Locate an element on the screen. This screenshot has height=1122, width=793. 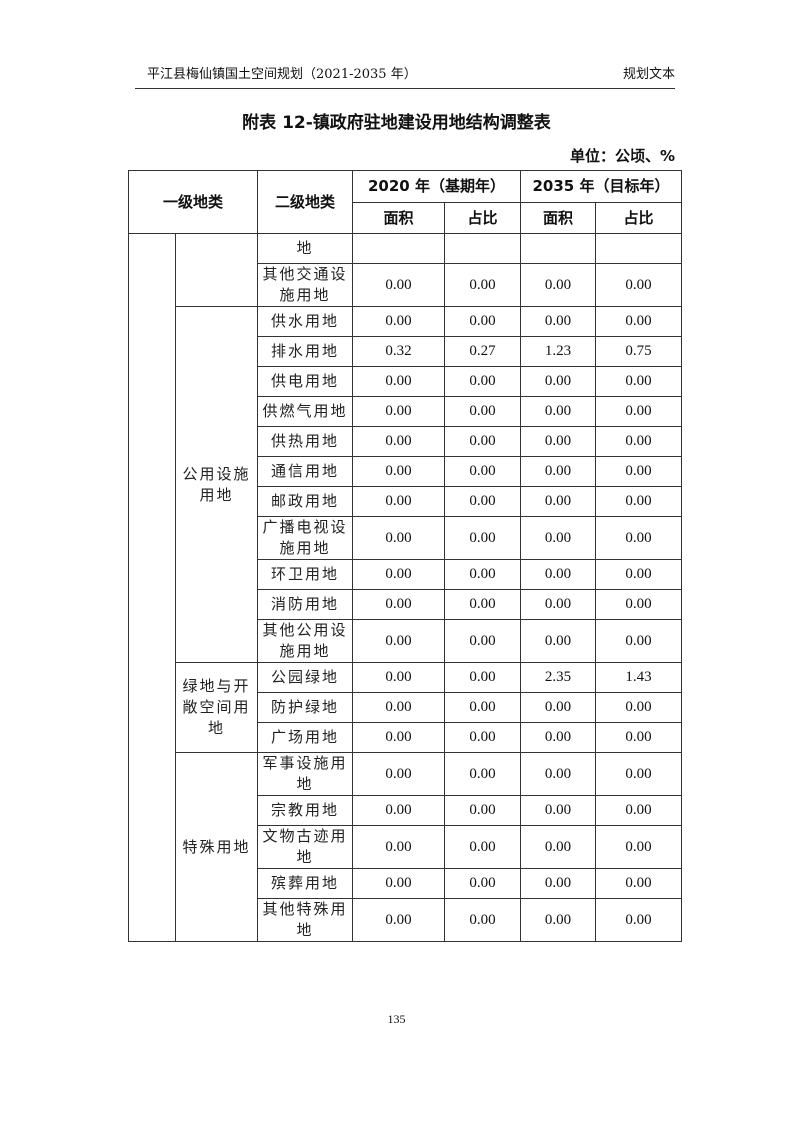
subcategory-name: 广播电视设施用地 is located at coordinates (305, 538).